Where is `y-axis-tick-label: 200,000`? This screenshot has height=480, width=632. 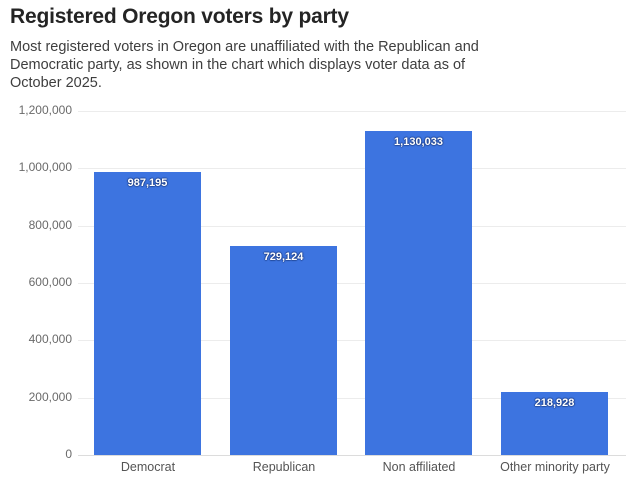 y-axis-tick-label: 200,000 is located at coordinates (50, 397).